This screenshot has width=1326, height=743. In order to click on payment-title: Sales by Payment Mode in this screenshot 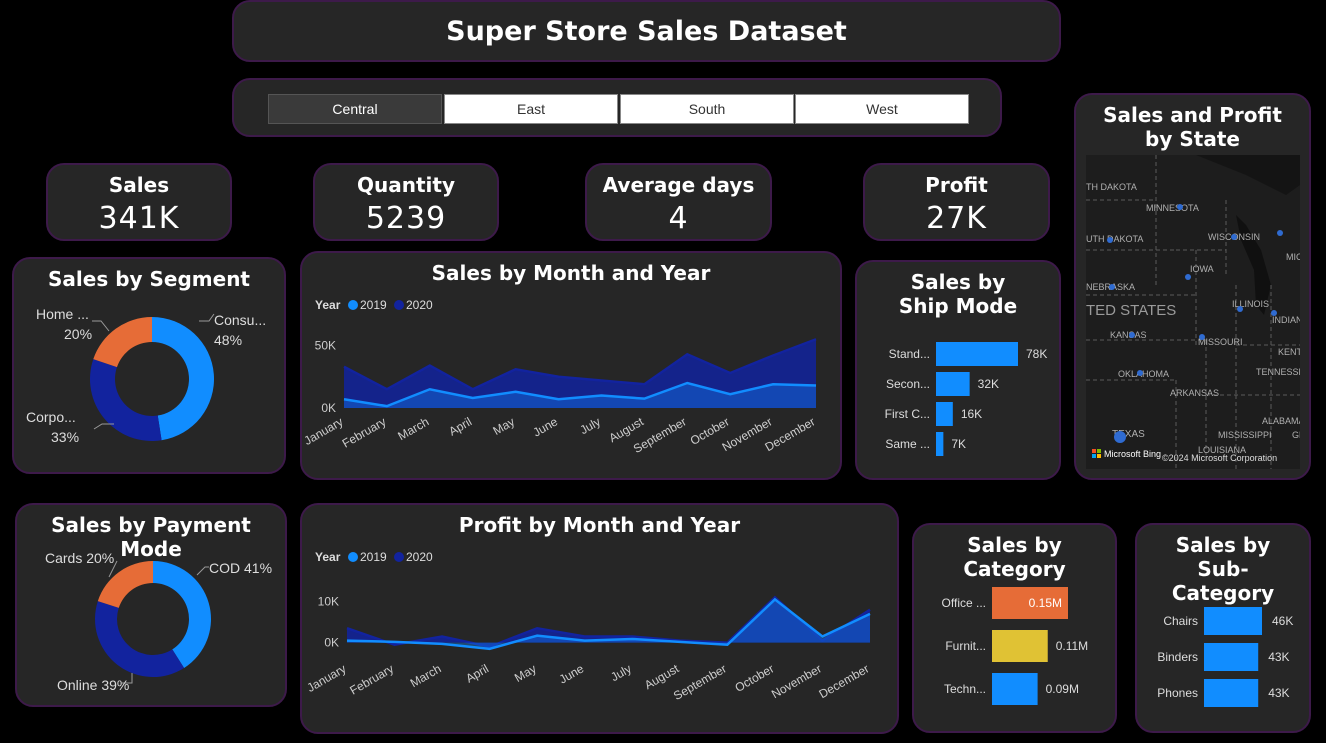, I will do `click(151, 537)`.